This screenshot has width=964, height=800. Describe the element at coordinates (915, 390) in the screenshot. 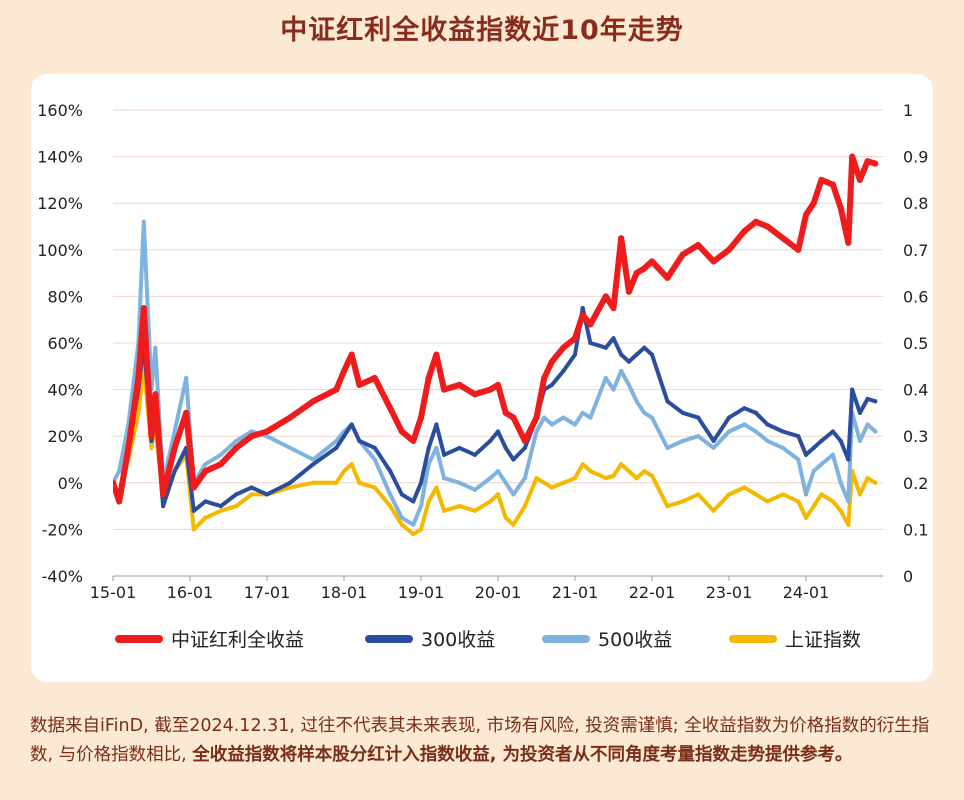

I see `y-right-tick-label: 0.4` at that location.